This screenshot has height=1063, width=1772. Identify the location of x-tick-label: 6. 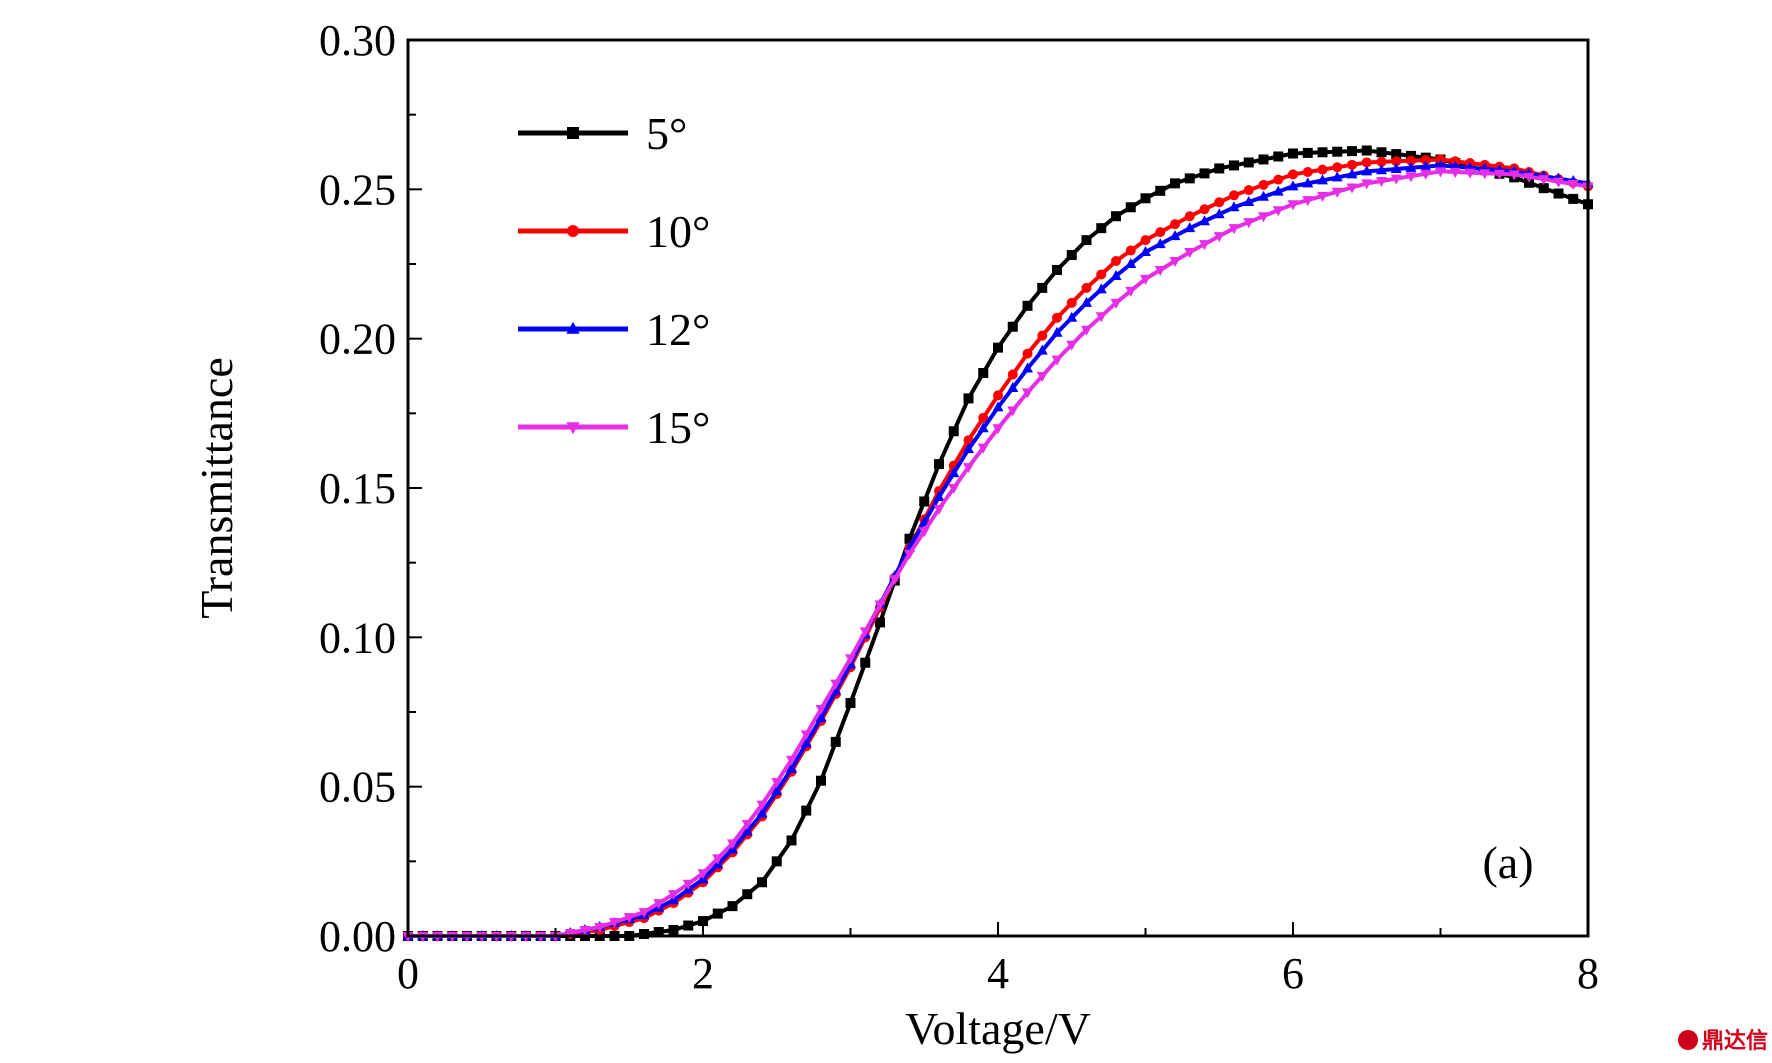
(1293, 973).